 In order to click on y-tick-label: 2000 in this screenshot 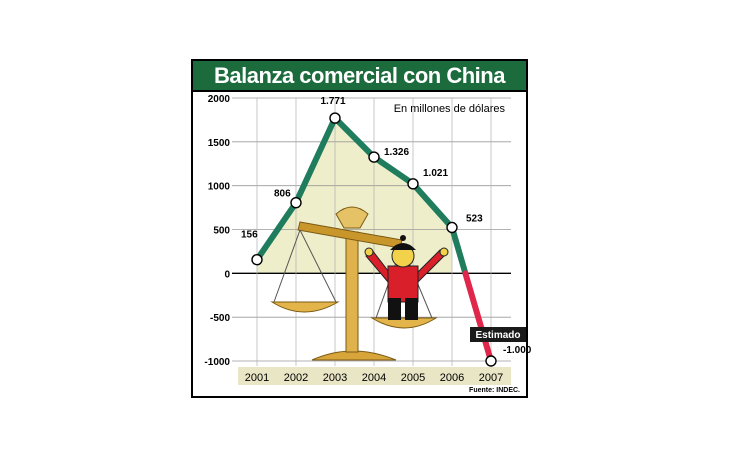, I will do `click(219, 99)`.